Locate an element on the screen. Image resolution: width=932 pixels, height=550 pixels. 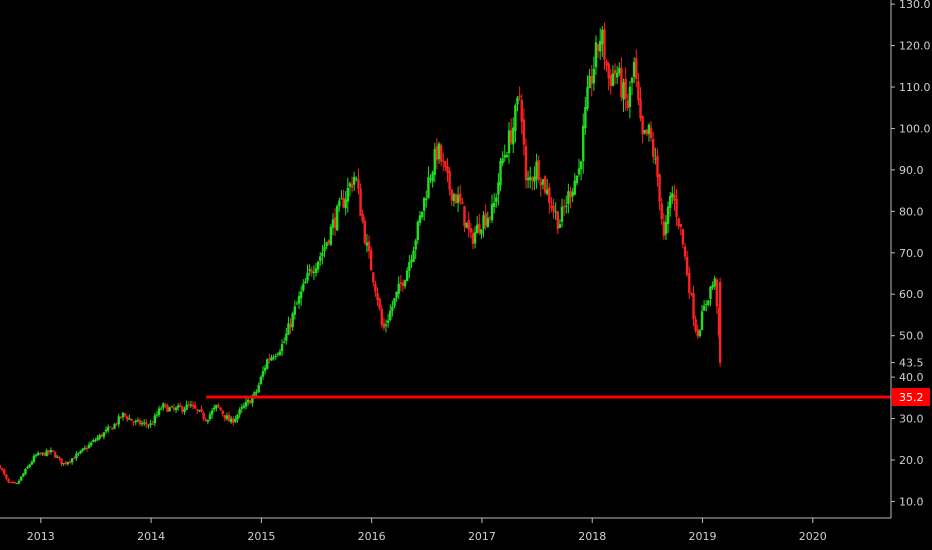
x-tick-label: 2017 is located at coordinates (482, 536).